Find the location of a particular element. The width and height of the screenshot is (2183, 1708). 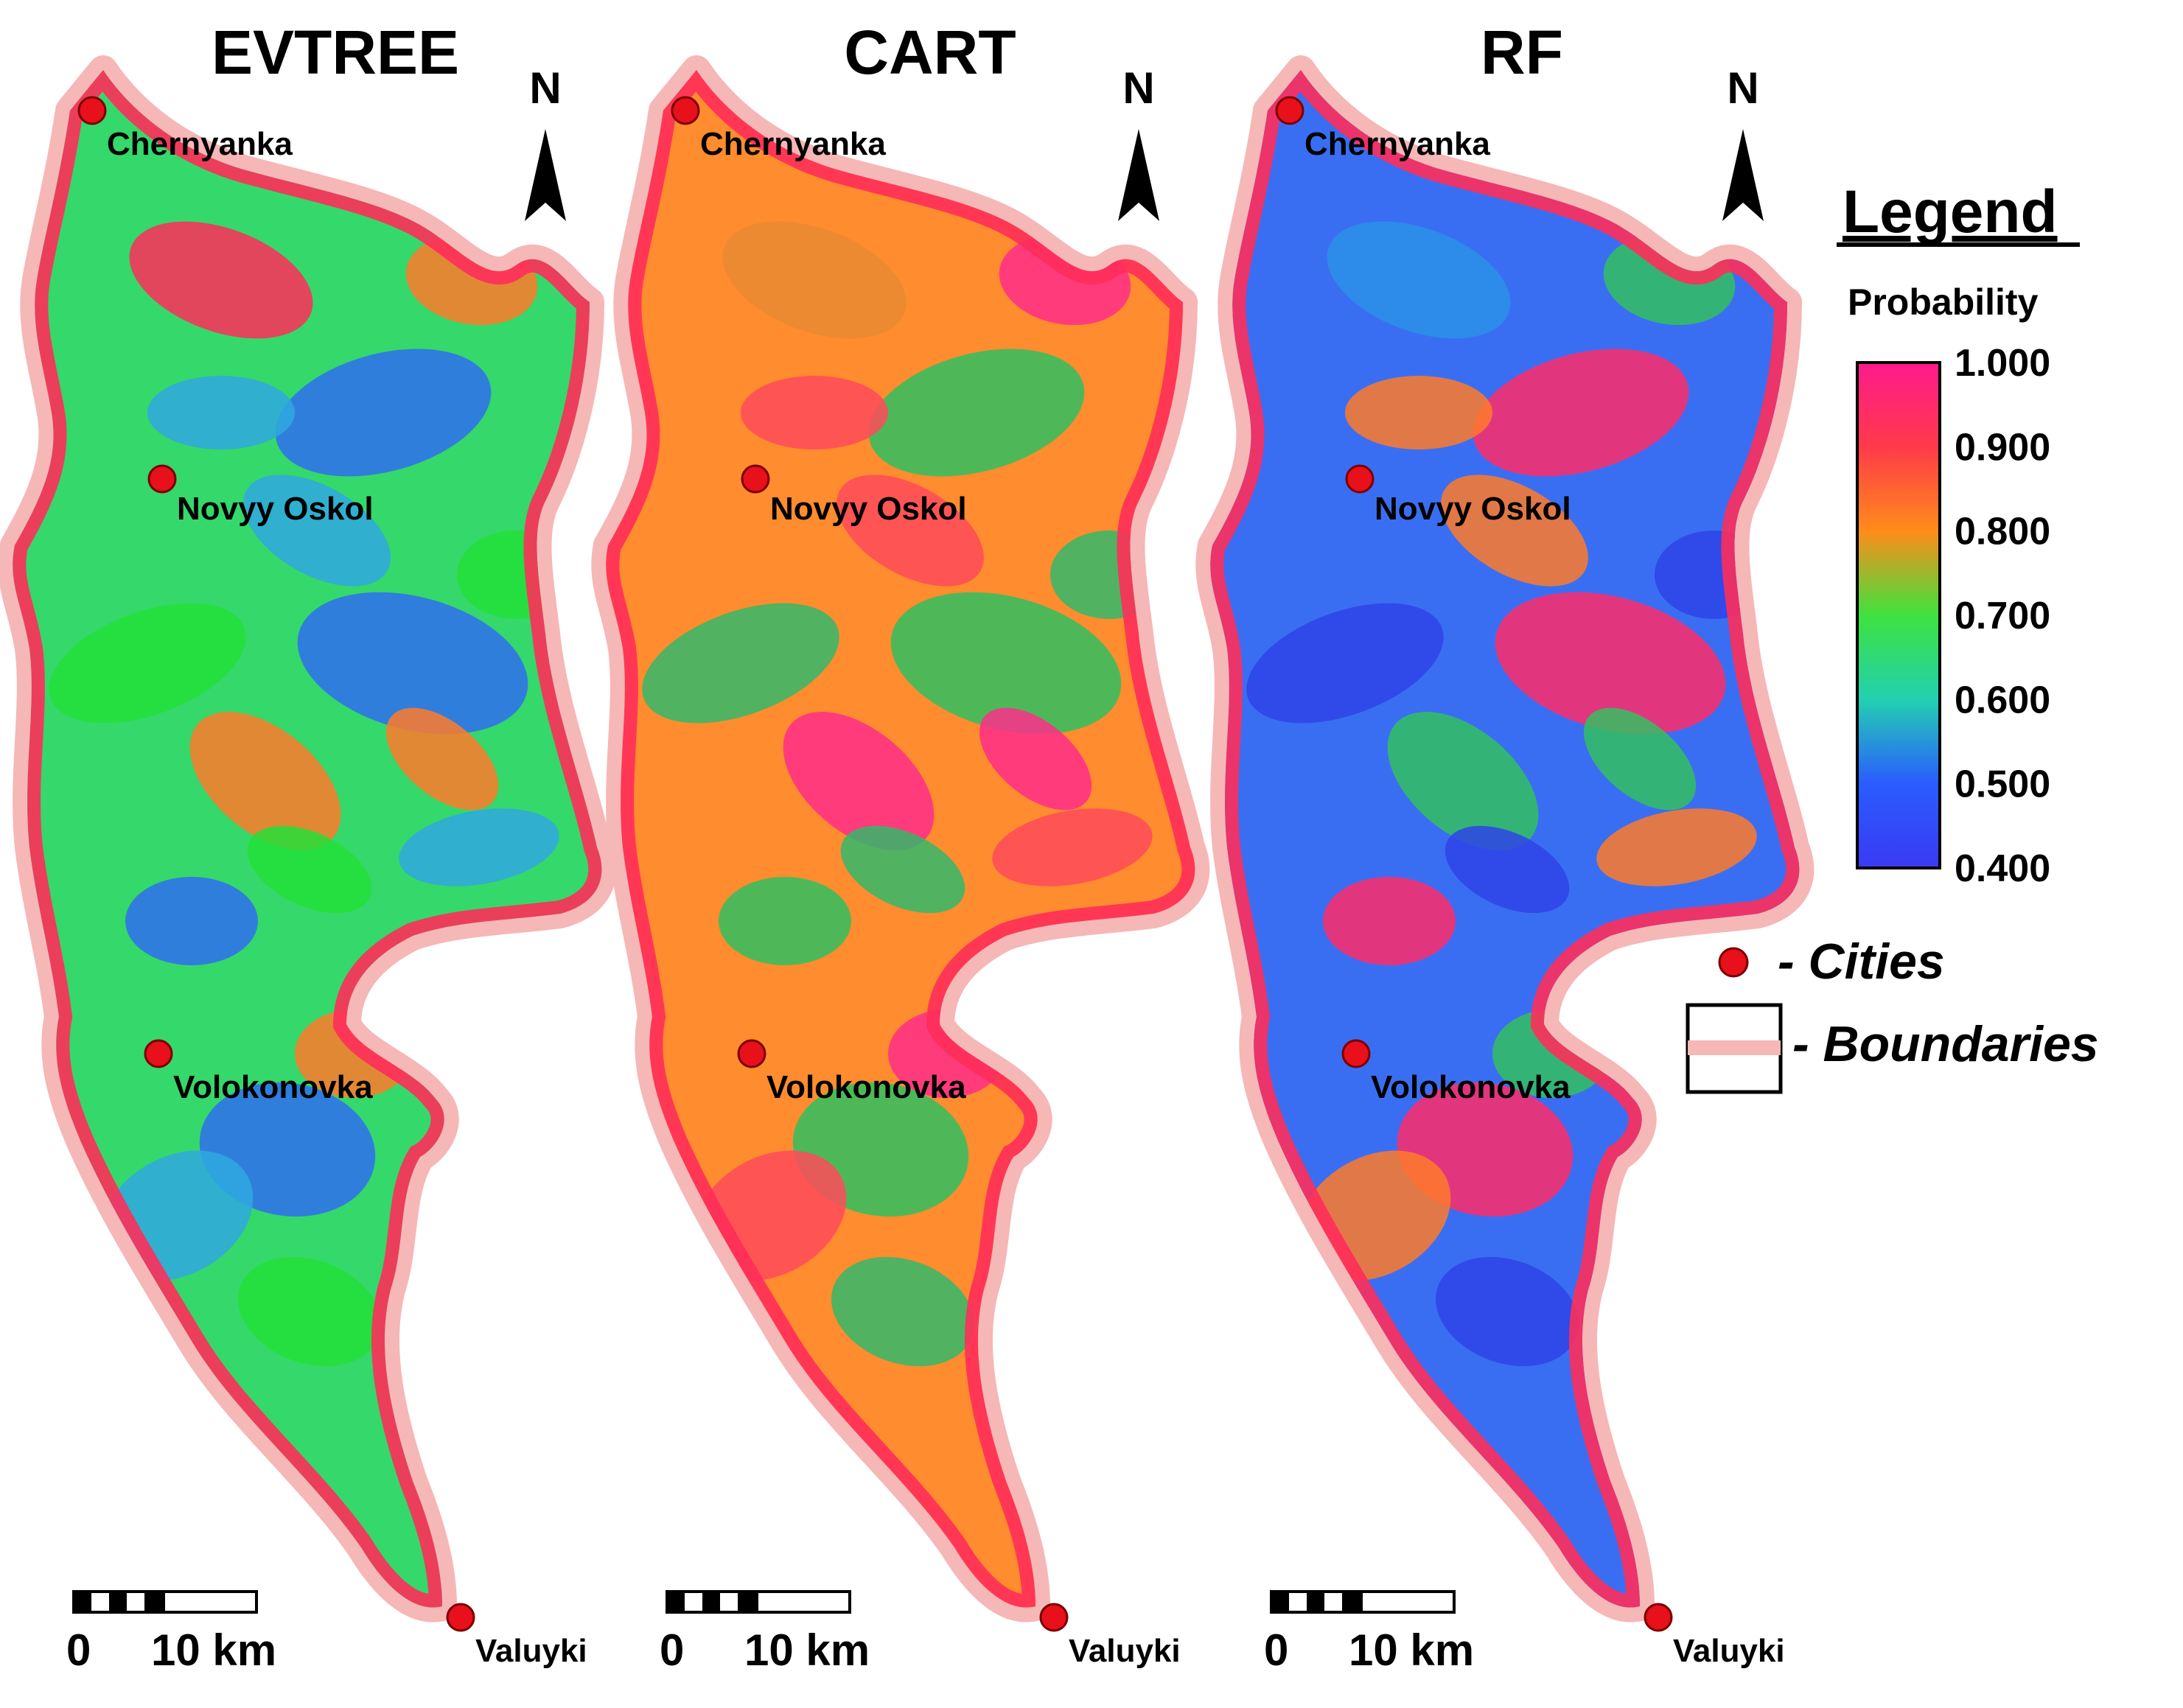

legend-title: Legend is located at coordinates (1950, 211).